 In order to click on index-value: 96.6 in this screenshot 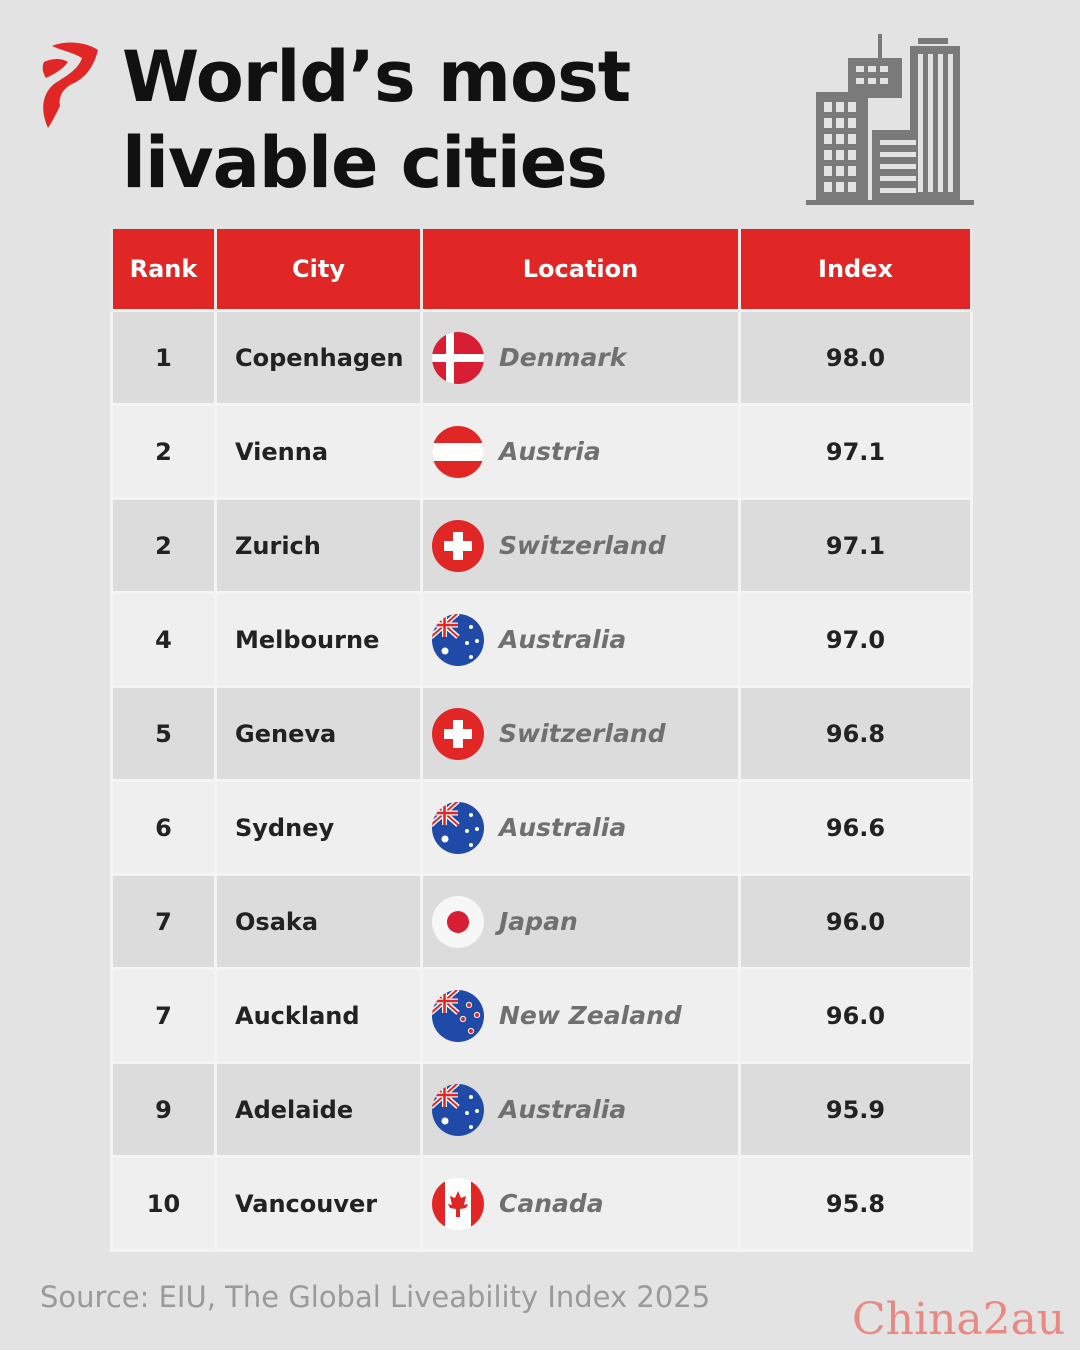, I will do `click(855, 827)`.